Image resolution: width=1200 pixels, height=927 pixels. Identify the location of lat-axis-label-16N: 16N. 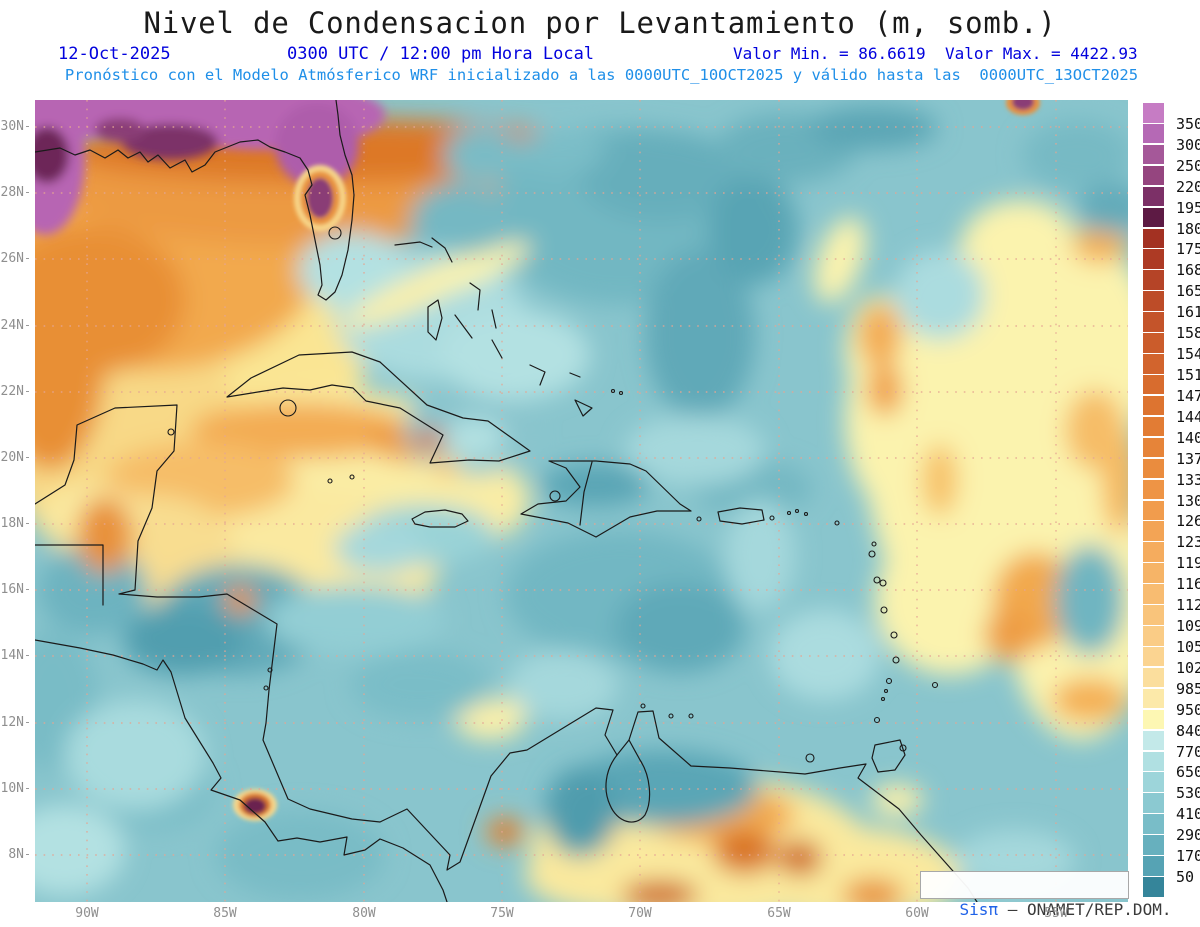
(14, 590).